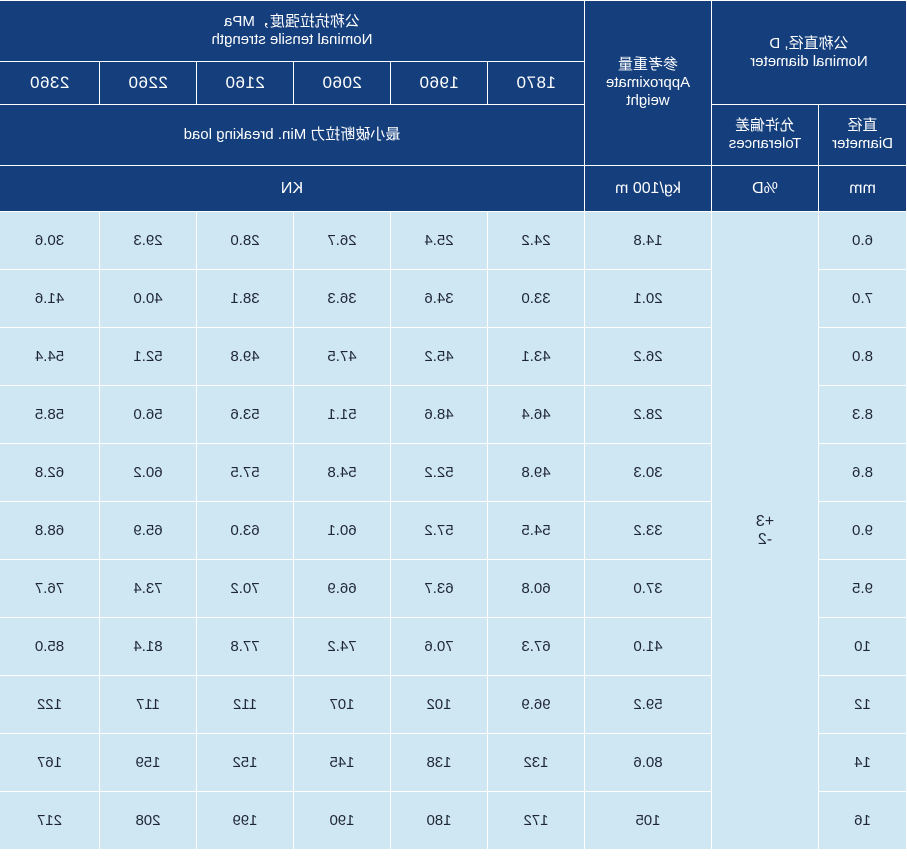 This screenshot has width=907, height=861. I want to click on tolerances-cn: 允许偏差, so click(764, 125).